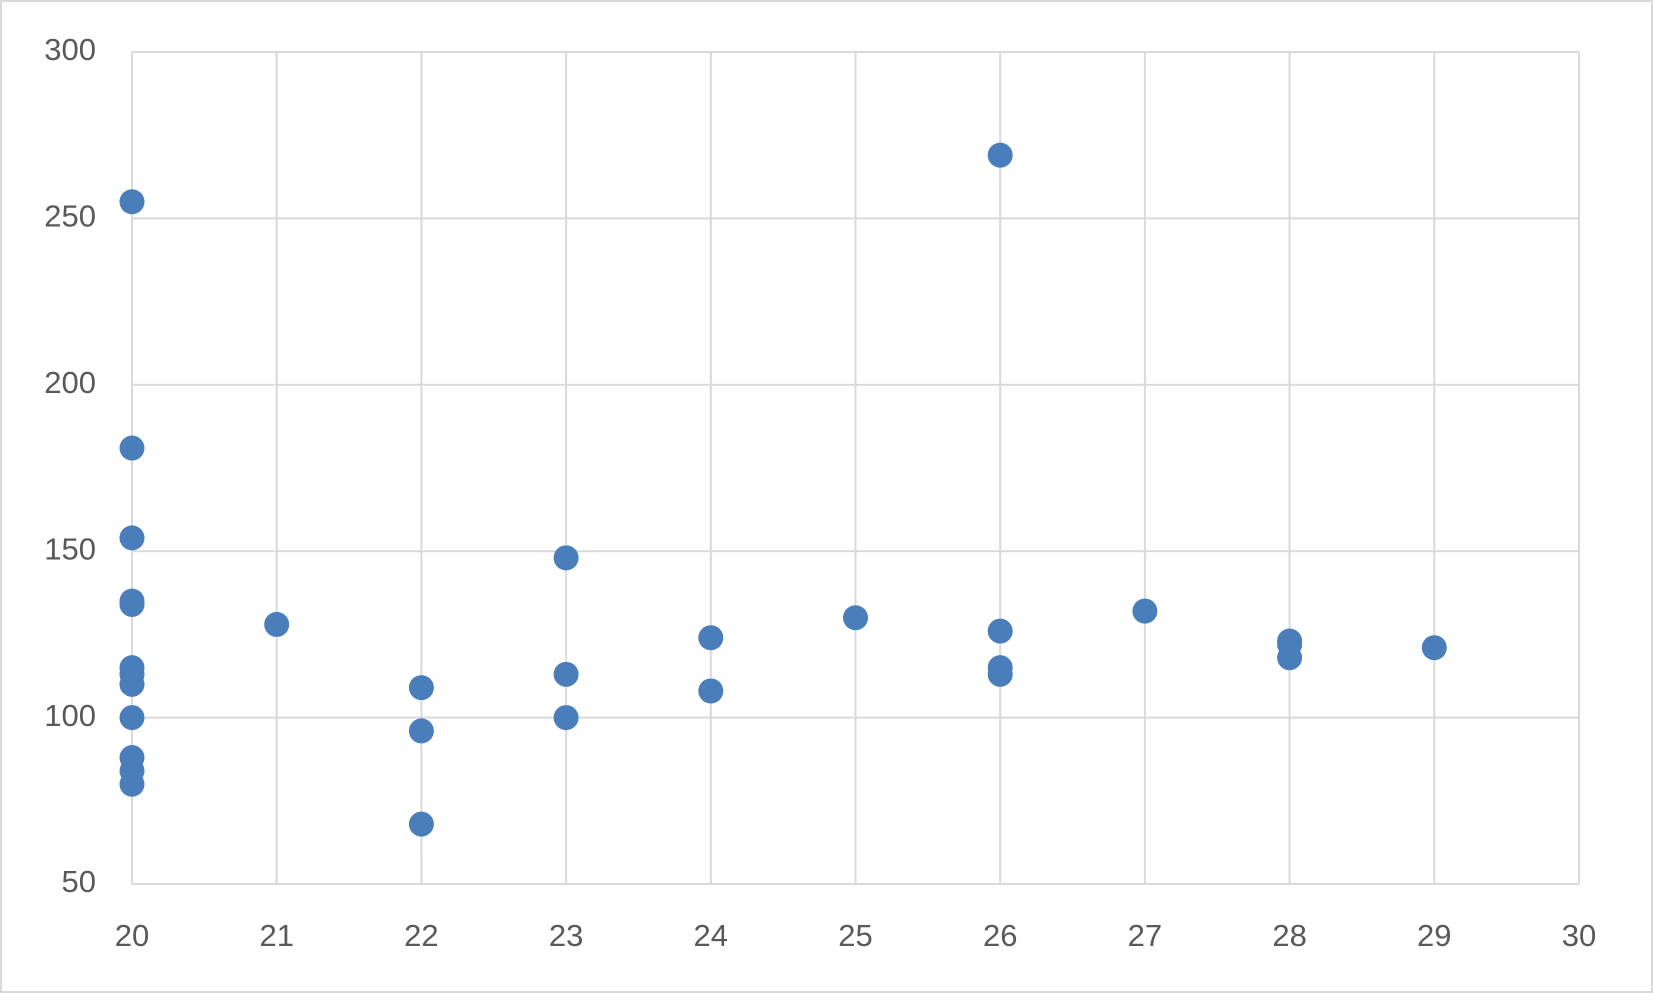 Image resolution: width=1653 pixels, height=993 pixels. I want to click on y-tick-label: 50, so click(79, 881).